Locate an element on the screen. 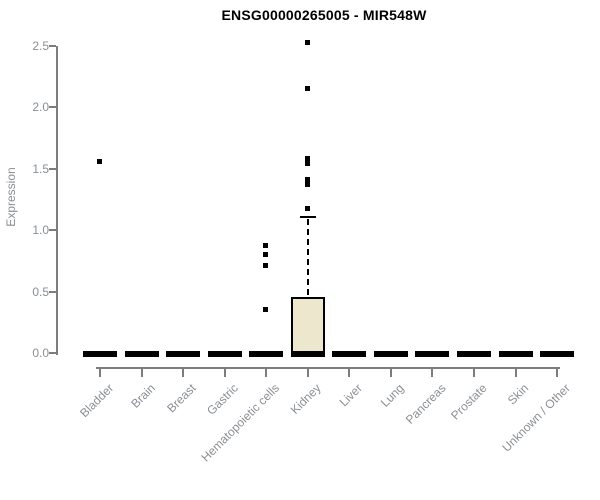 The height and width of the screenshot is (500, 600). y-axis-label: Expression is located at coordinates (11, 197).